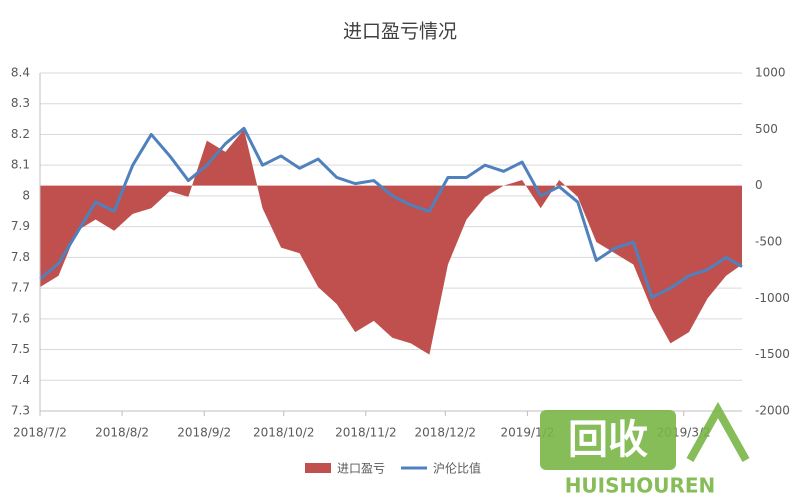  I want to click on y-tick-label: 7.7, so click(20, 288).